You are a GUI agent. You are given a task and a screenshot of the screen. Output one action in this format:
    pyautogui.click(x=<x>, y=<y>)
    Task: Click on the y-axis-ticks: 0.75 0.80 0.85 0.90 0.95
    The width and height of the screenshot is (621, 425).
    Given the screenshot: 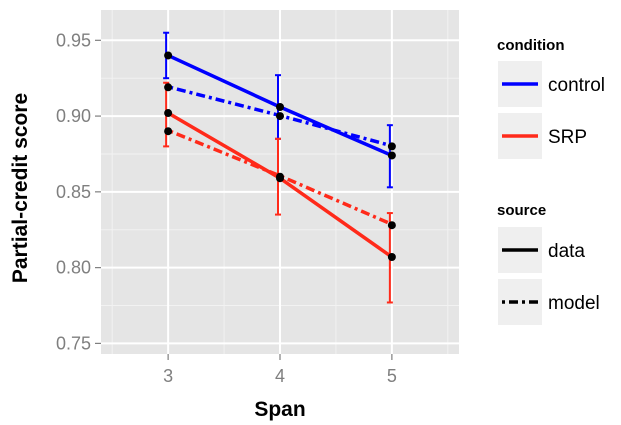 What is the action you would take?
    pyautogui.click(x=78, y=191)
    